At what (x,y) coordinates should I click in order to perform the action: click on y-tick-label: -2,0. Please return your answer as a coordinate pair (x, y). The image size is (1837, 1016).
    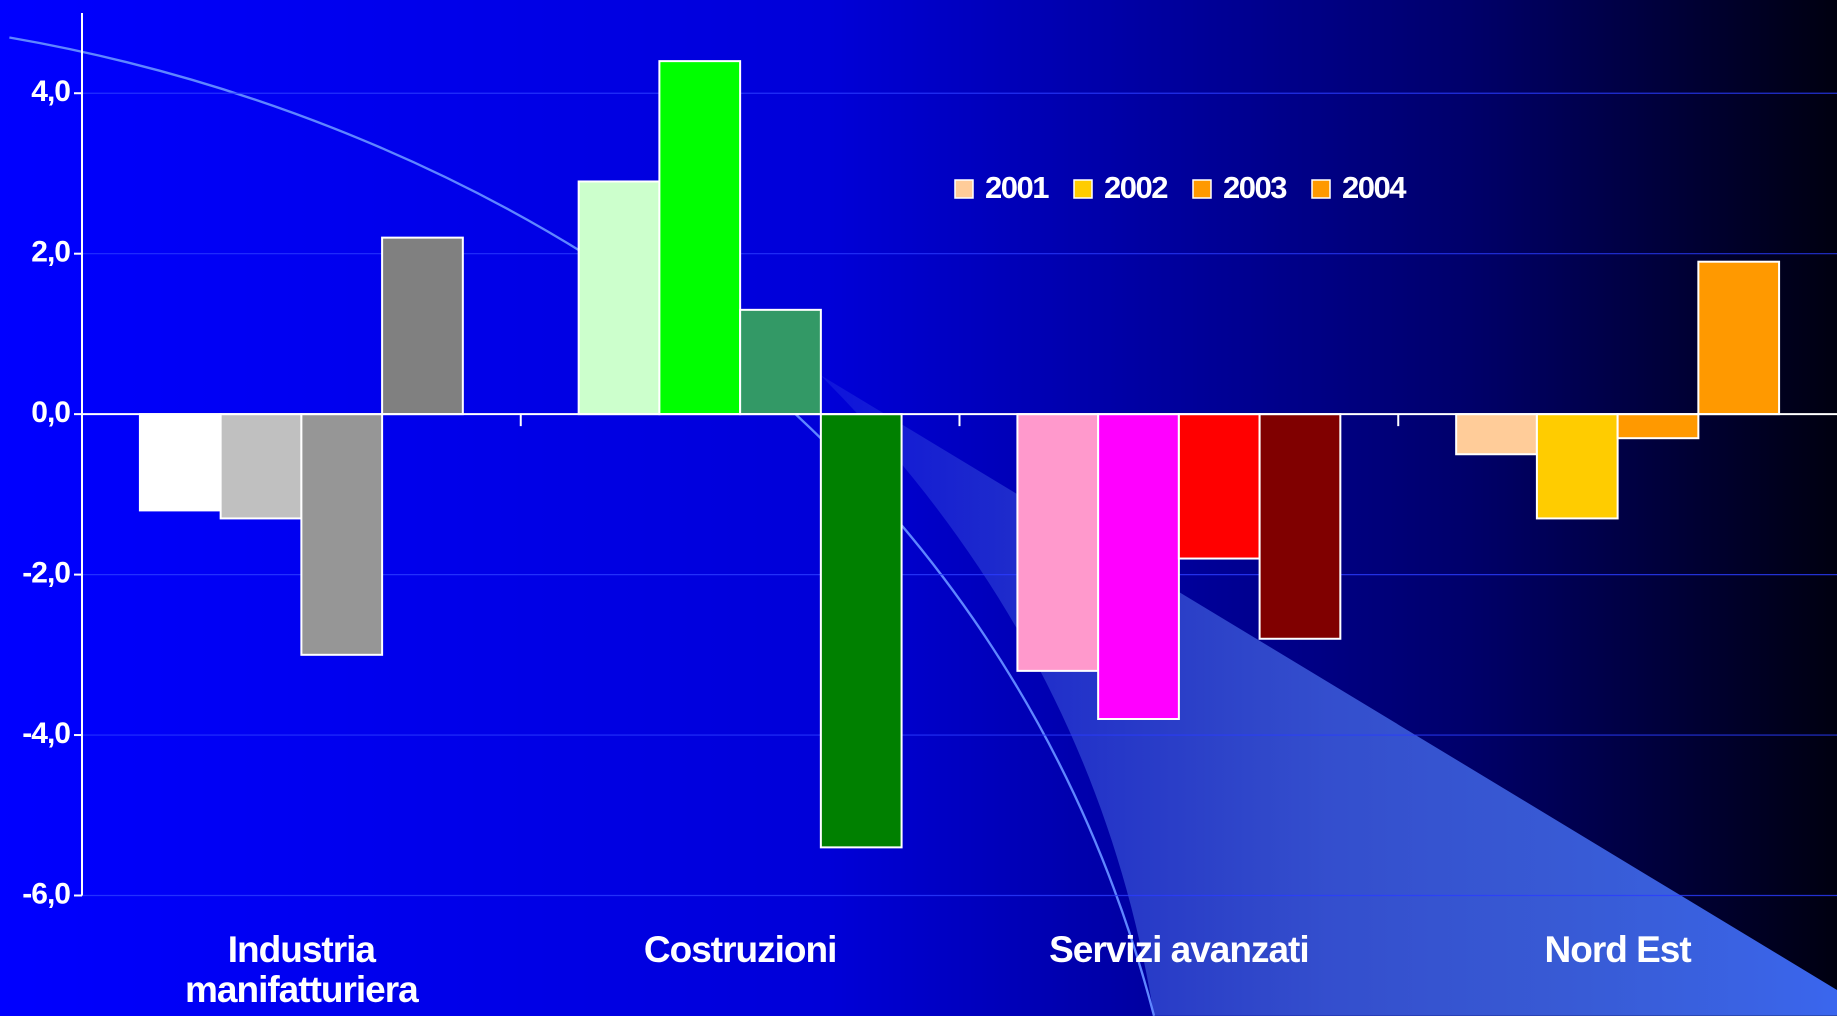
    Looking at the image, I should click on (46, 573).